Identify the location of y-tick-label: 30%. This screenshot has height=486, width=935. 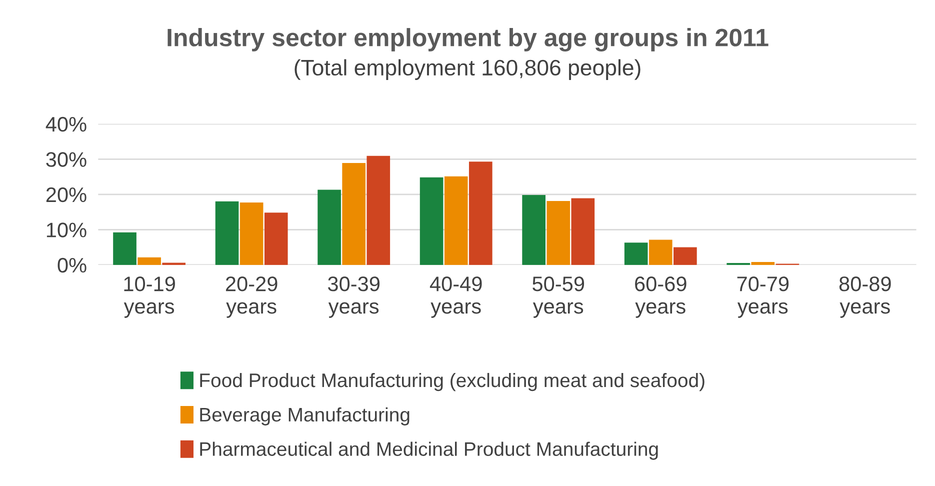
(66, 159).